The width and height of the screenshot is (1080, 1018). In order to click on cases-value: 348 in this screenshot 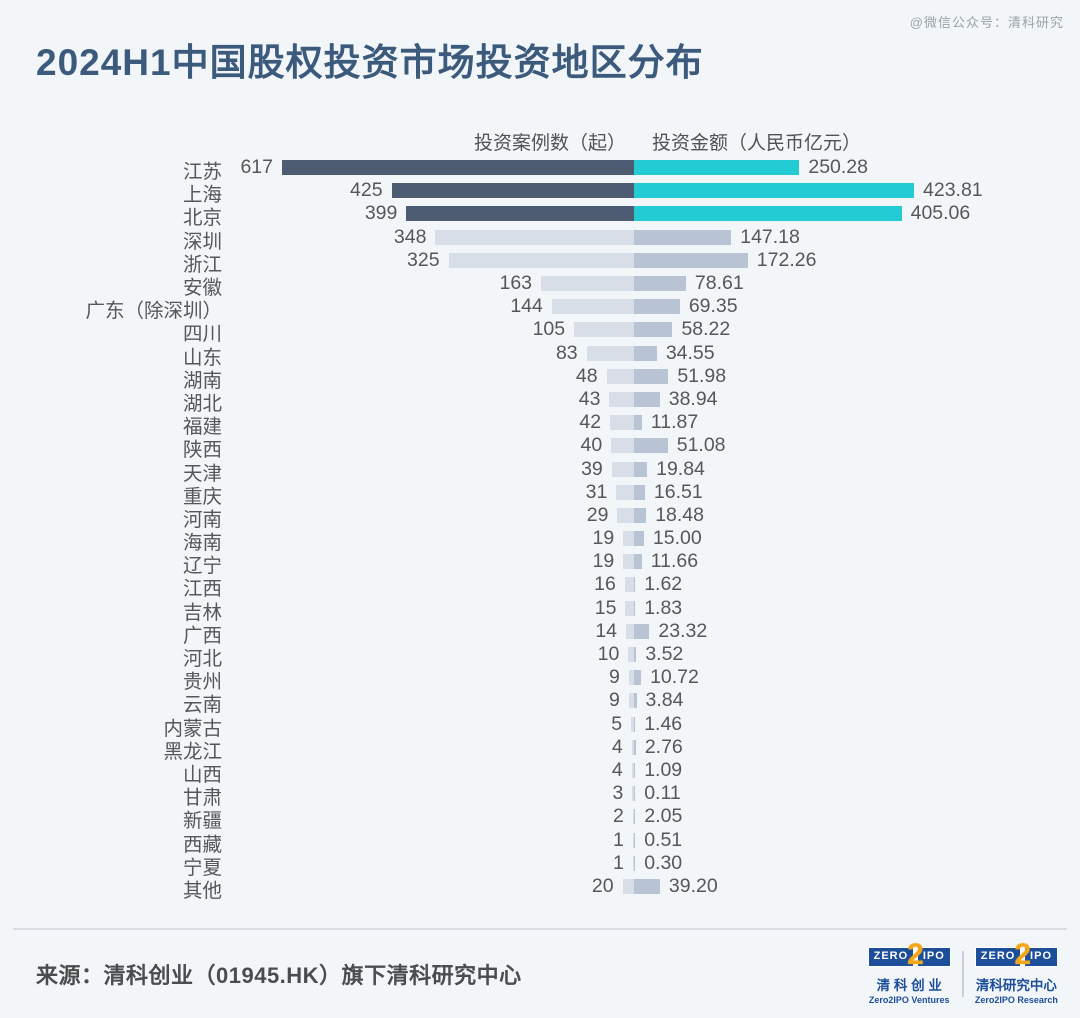, I will do `click(410, 236)`.